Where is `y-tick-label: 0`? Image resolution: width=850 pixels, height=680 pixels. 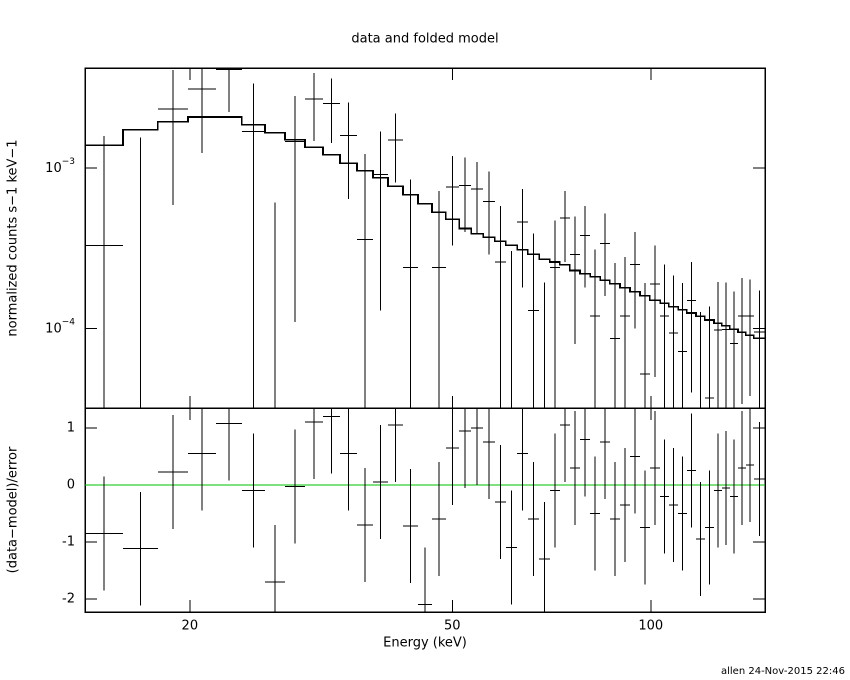 y-tick-label: 0 is located at coordinates (71, 484).